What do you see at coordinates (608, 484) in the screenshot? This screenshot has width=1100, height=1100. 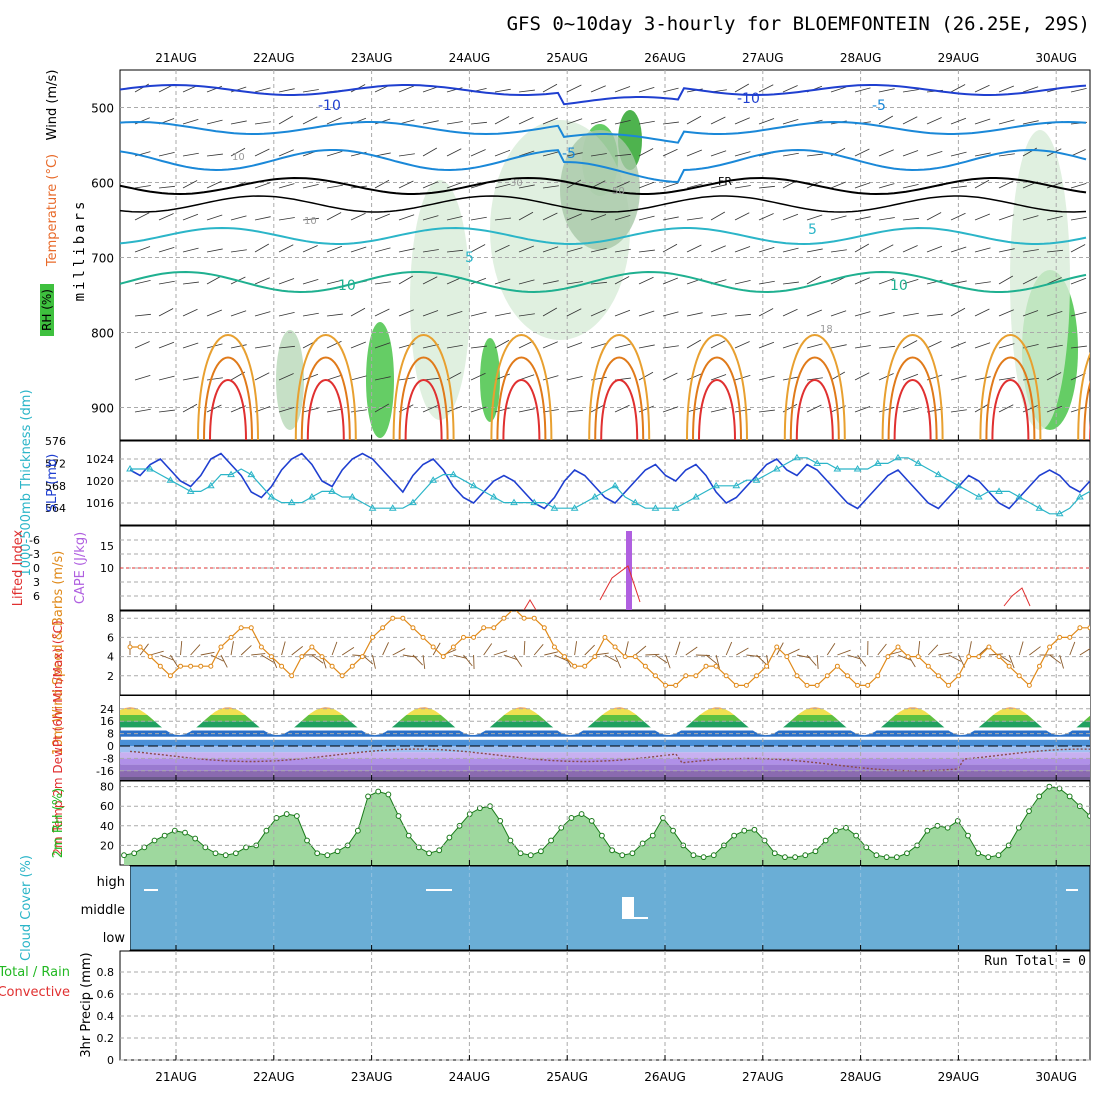 I see `slp-series` at bounding box center [608, 484].